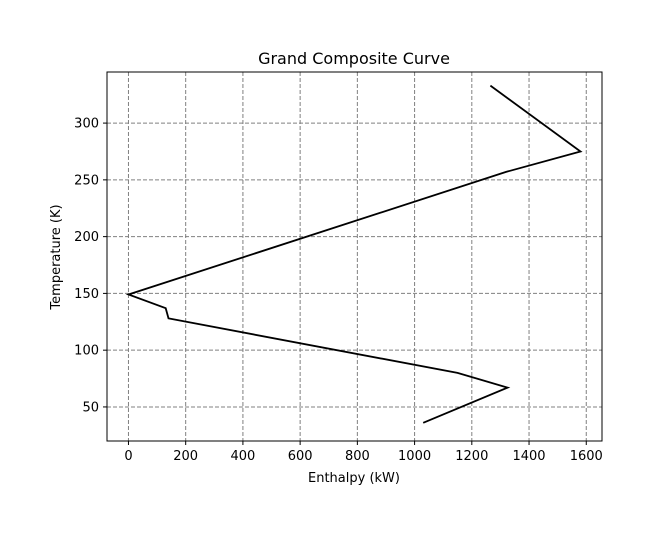 The width and height of the screenshot is (653, 540). What do you see at coordinates (86, 124) in the screenshot?
I see `y-tick-label: 300` at bounding box center [86, 124].